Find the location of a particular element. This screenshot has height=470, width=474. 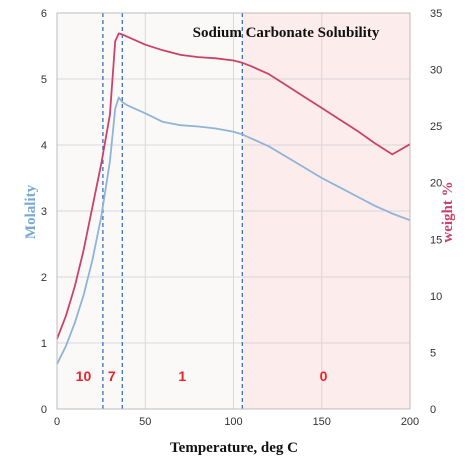

x-tick-label-2: 100 is located at coordinates (233, 422).